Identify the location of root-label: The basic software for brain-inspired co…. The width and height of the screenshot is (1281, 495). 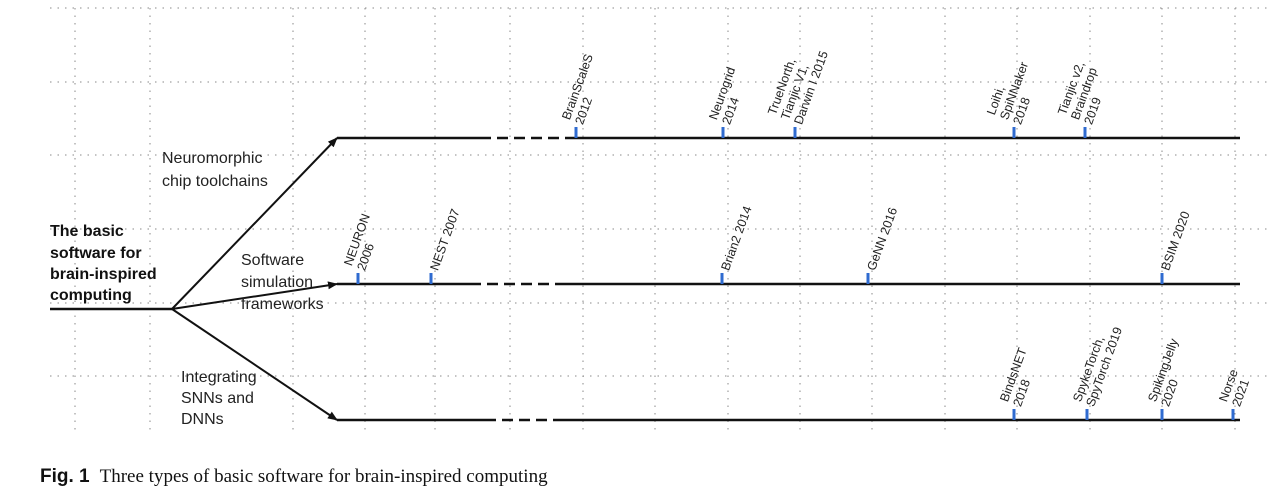
(105, 263).